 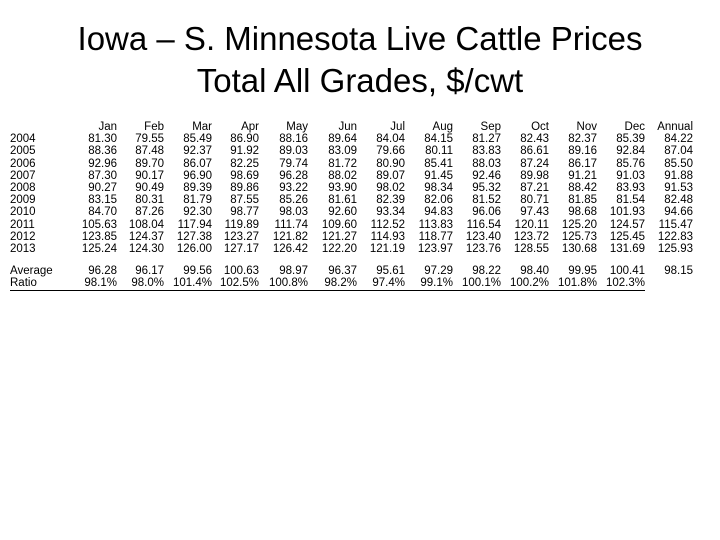 What do you see at coordinates (23, 249) in the screenshot?
I see `row-label: 2013` at bounding box center [23, 249].